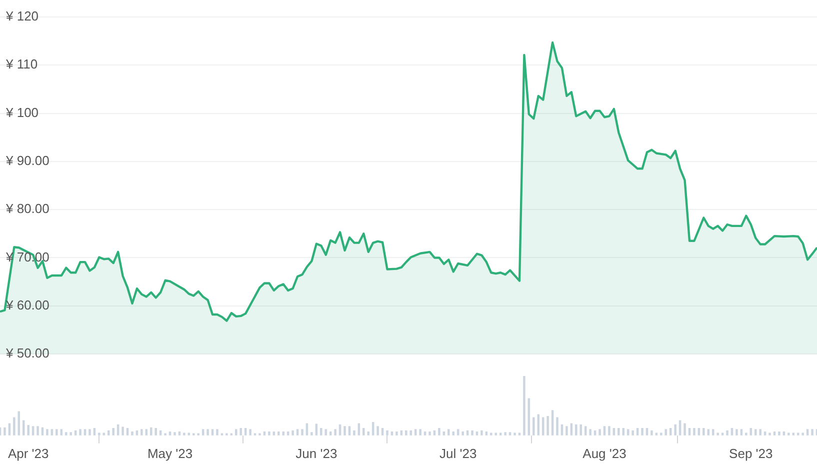  I want to click on y-tick-label: ¥ 120, so click(22, 16).